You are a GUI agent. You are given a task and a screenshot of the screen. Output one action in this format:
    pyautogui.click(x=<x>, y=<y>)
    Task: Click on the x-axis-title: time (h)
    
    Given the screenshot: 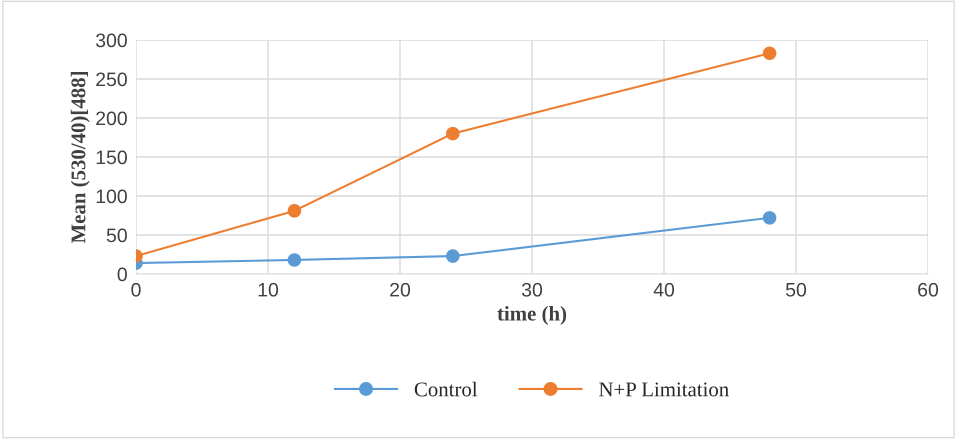 What is the action you would take?
    pyautogui.click(x=531, y=315)
    